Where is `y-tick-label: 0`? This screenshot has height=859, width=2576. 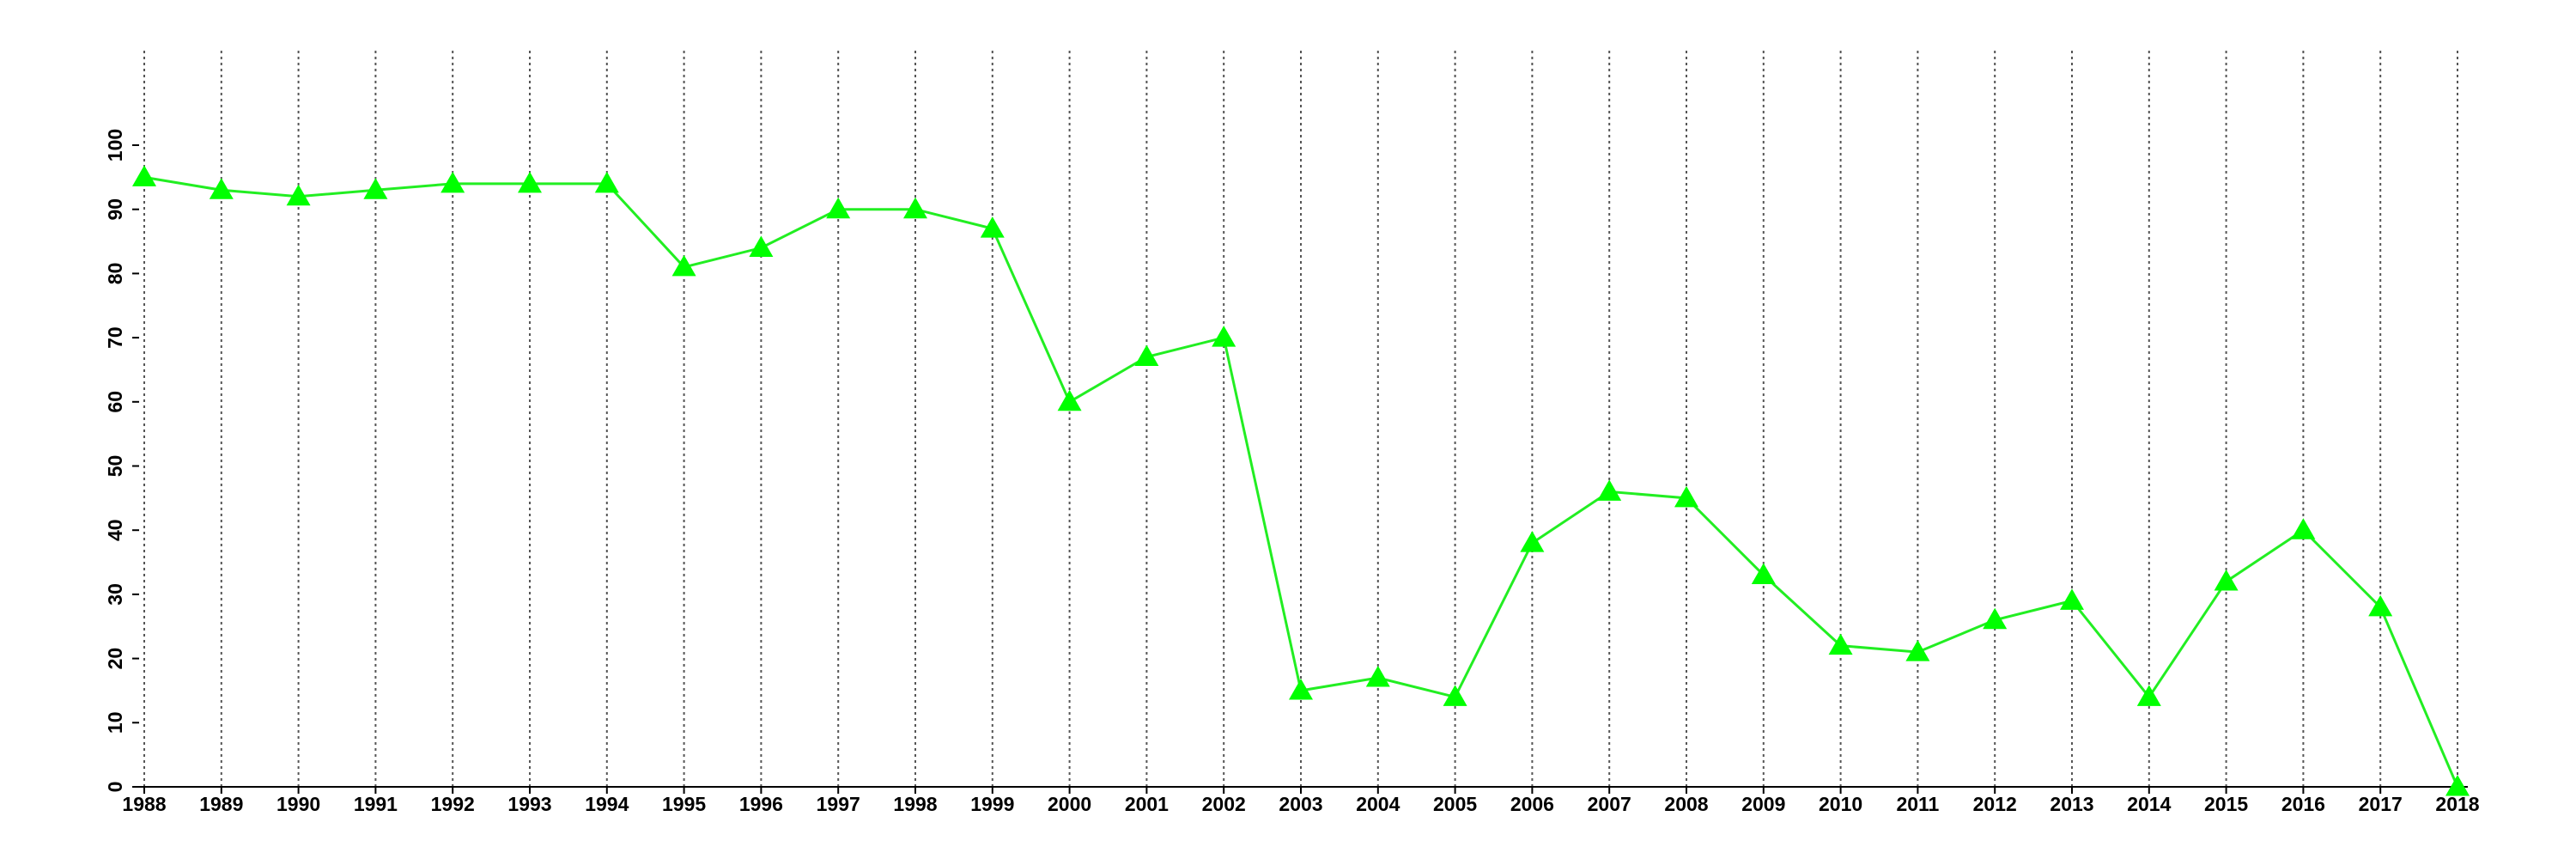 y-tick-label: 0 is located at coordinates (115, 788).